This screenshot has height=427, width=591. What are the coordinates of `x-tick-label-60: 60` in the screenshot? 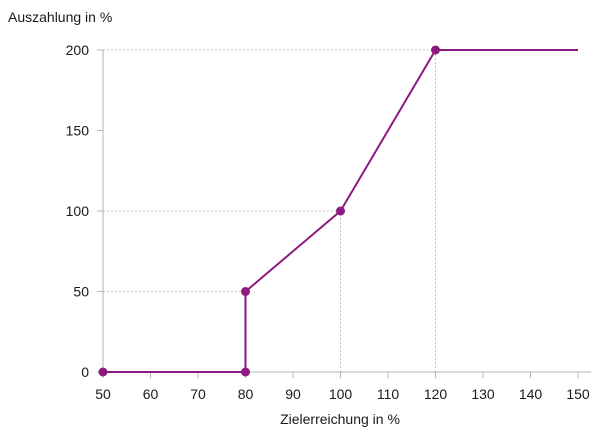 It's located at (151, 394).